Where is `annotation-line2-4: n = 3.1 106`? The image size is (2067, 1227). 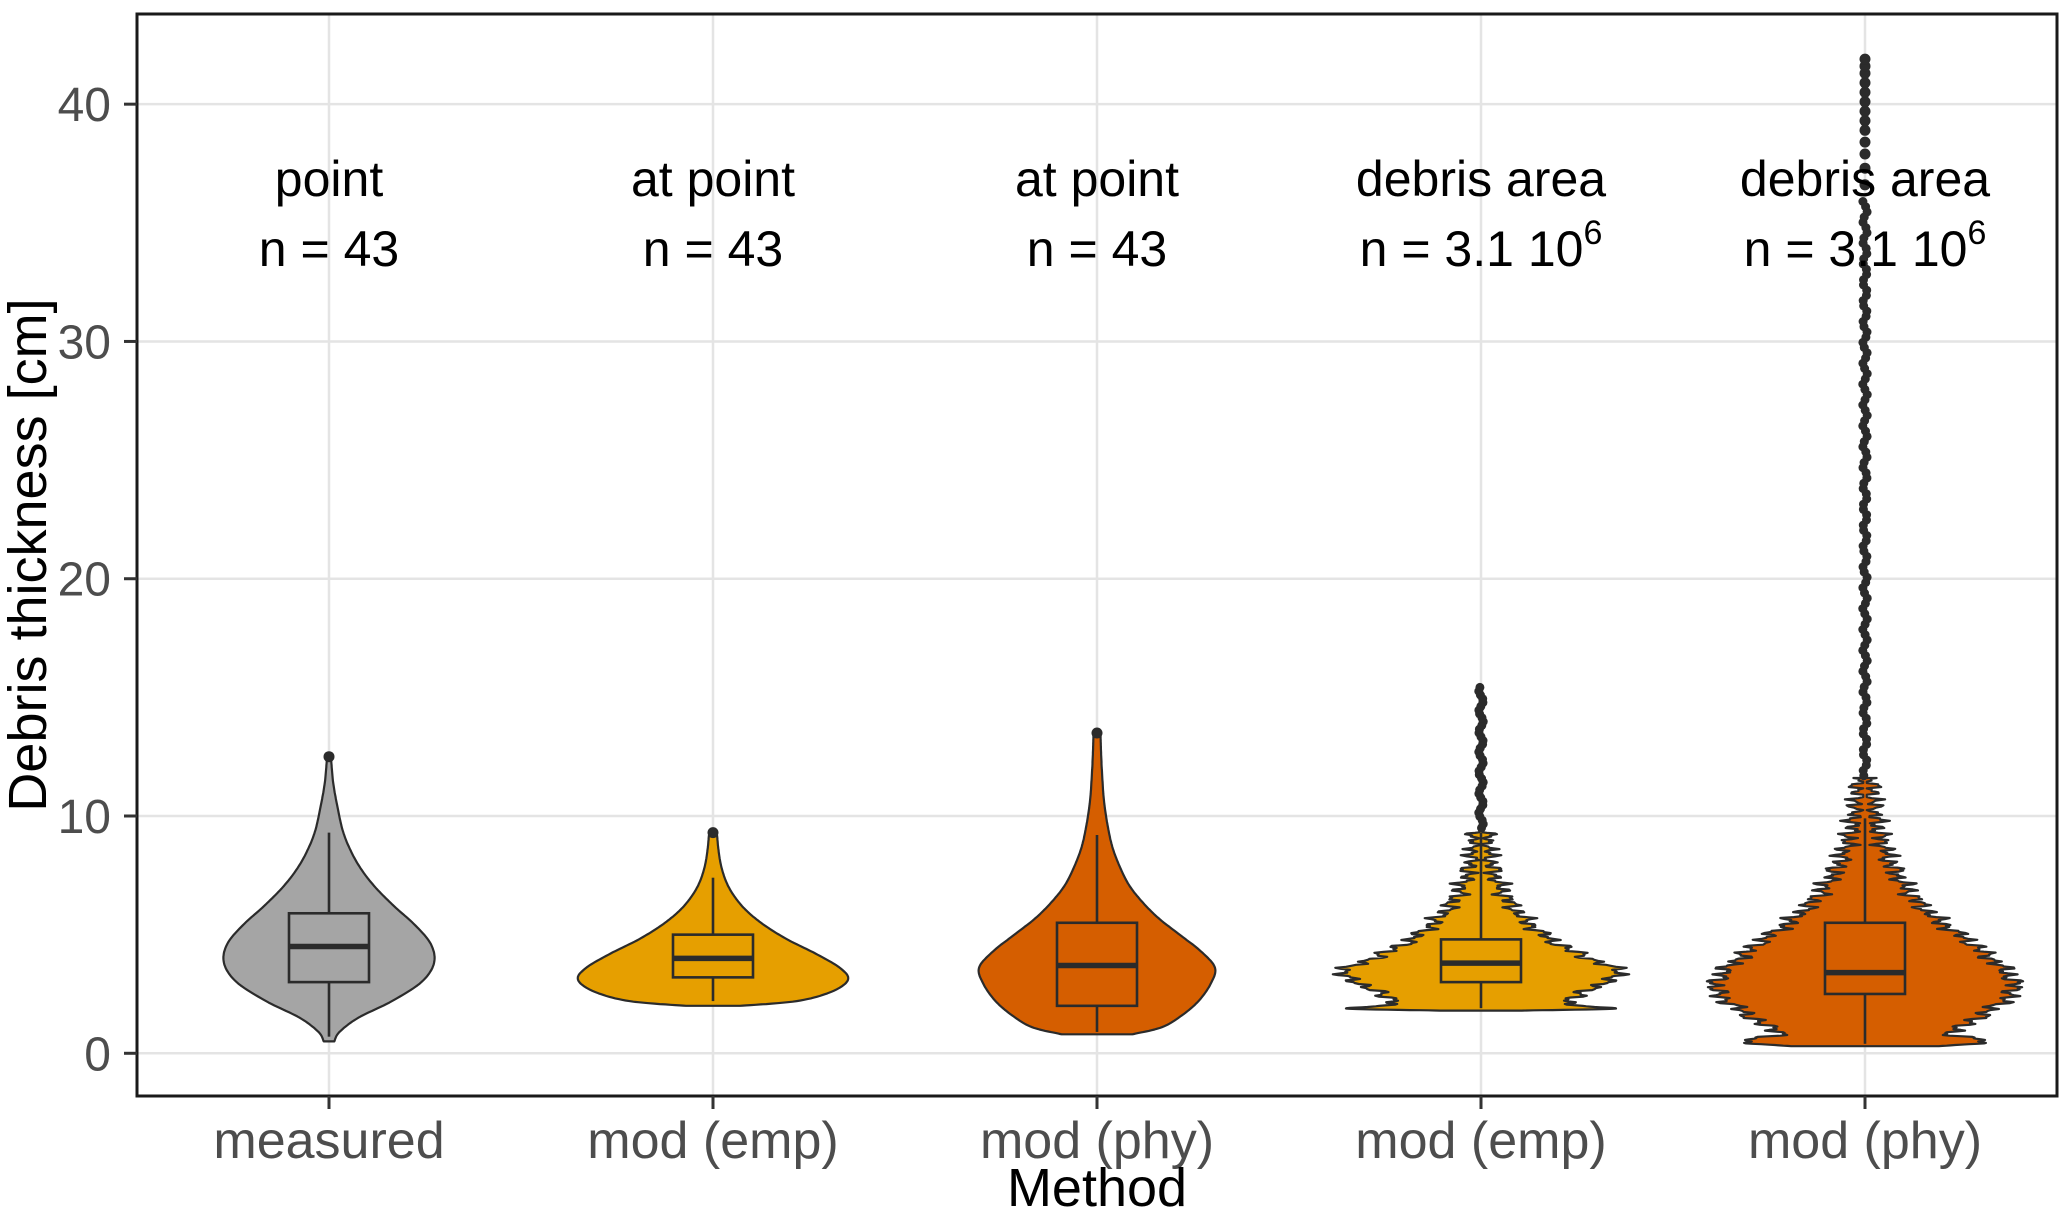
annotation-line2-4: n = 3.1 106 is located at coordinates (1865, 245).